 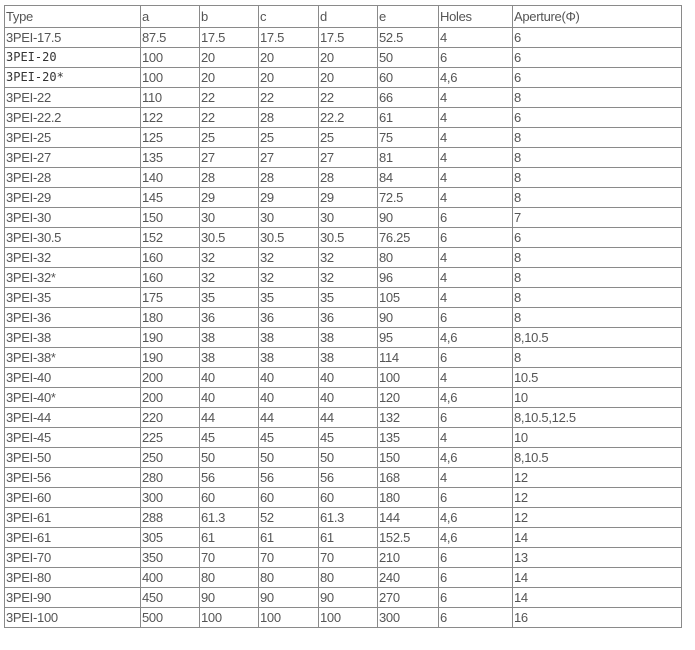 What do you see at coordinates (597, 557) in the screenshot?
I see `cell-aperture: 13` at bounding box center [597, 557].